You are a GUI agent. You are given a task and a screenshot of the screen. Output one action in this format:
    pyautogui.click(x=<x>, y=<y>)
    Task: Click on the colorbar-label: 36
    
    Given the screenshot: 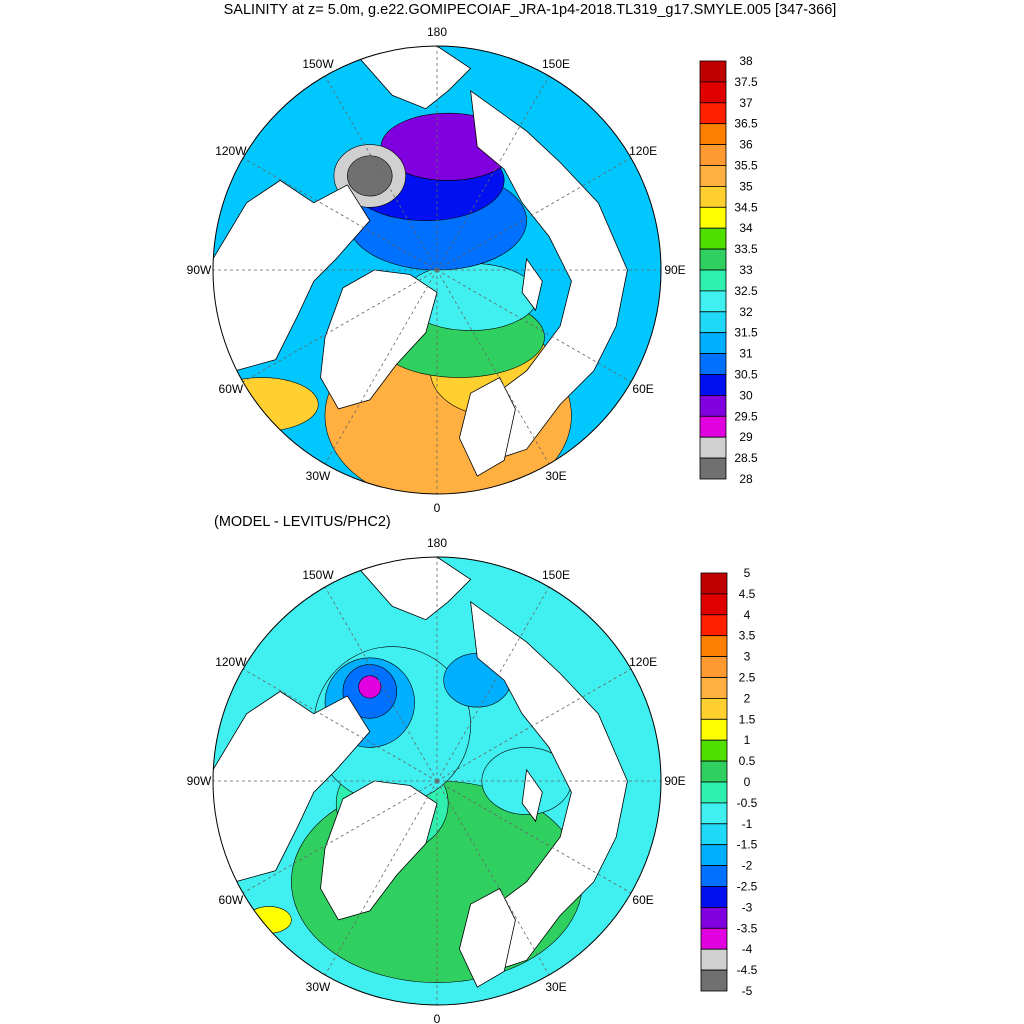 What is the action you would take?
    pyautogui.click(x=746, y=145)
    